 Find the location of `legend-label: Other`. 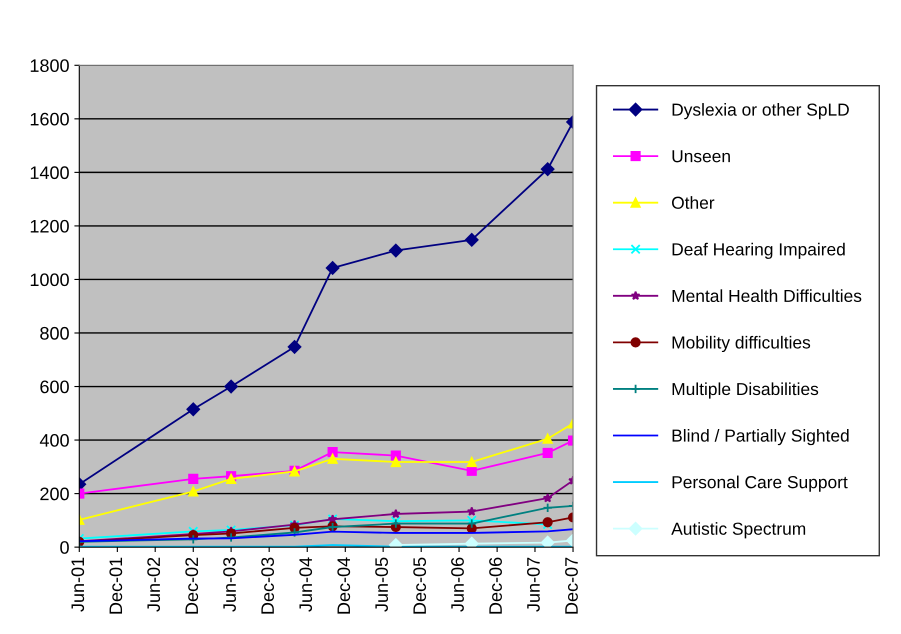

legend-label: Other is located at coordinates (693, 202).